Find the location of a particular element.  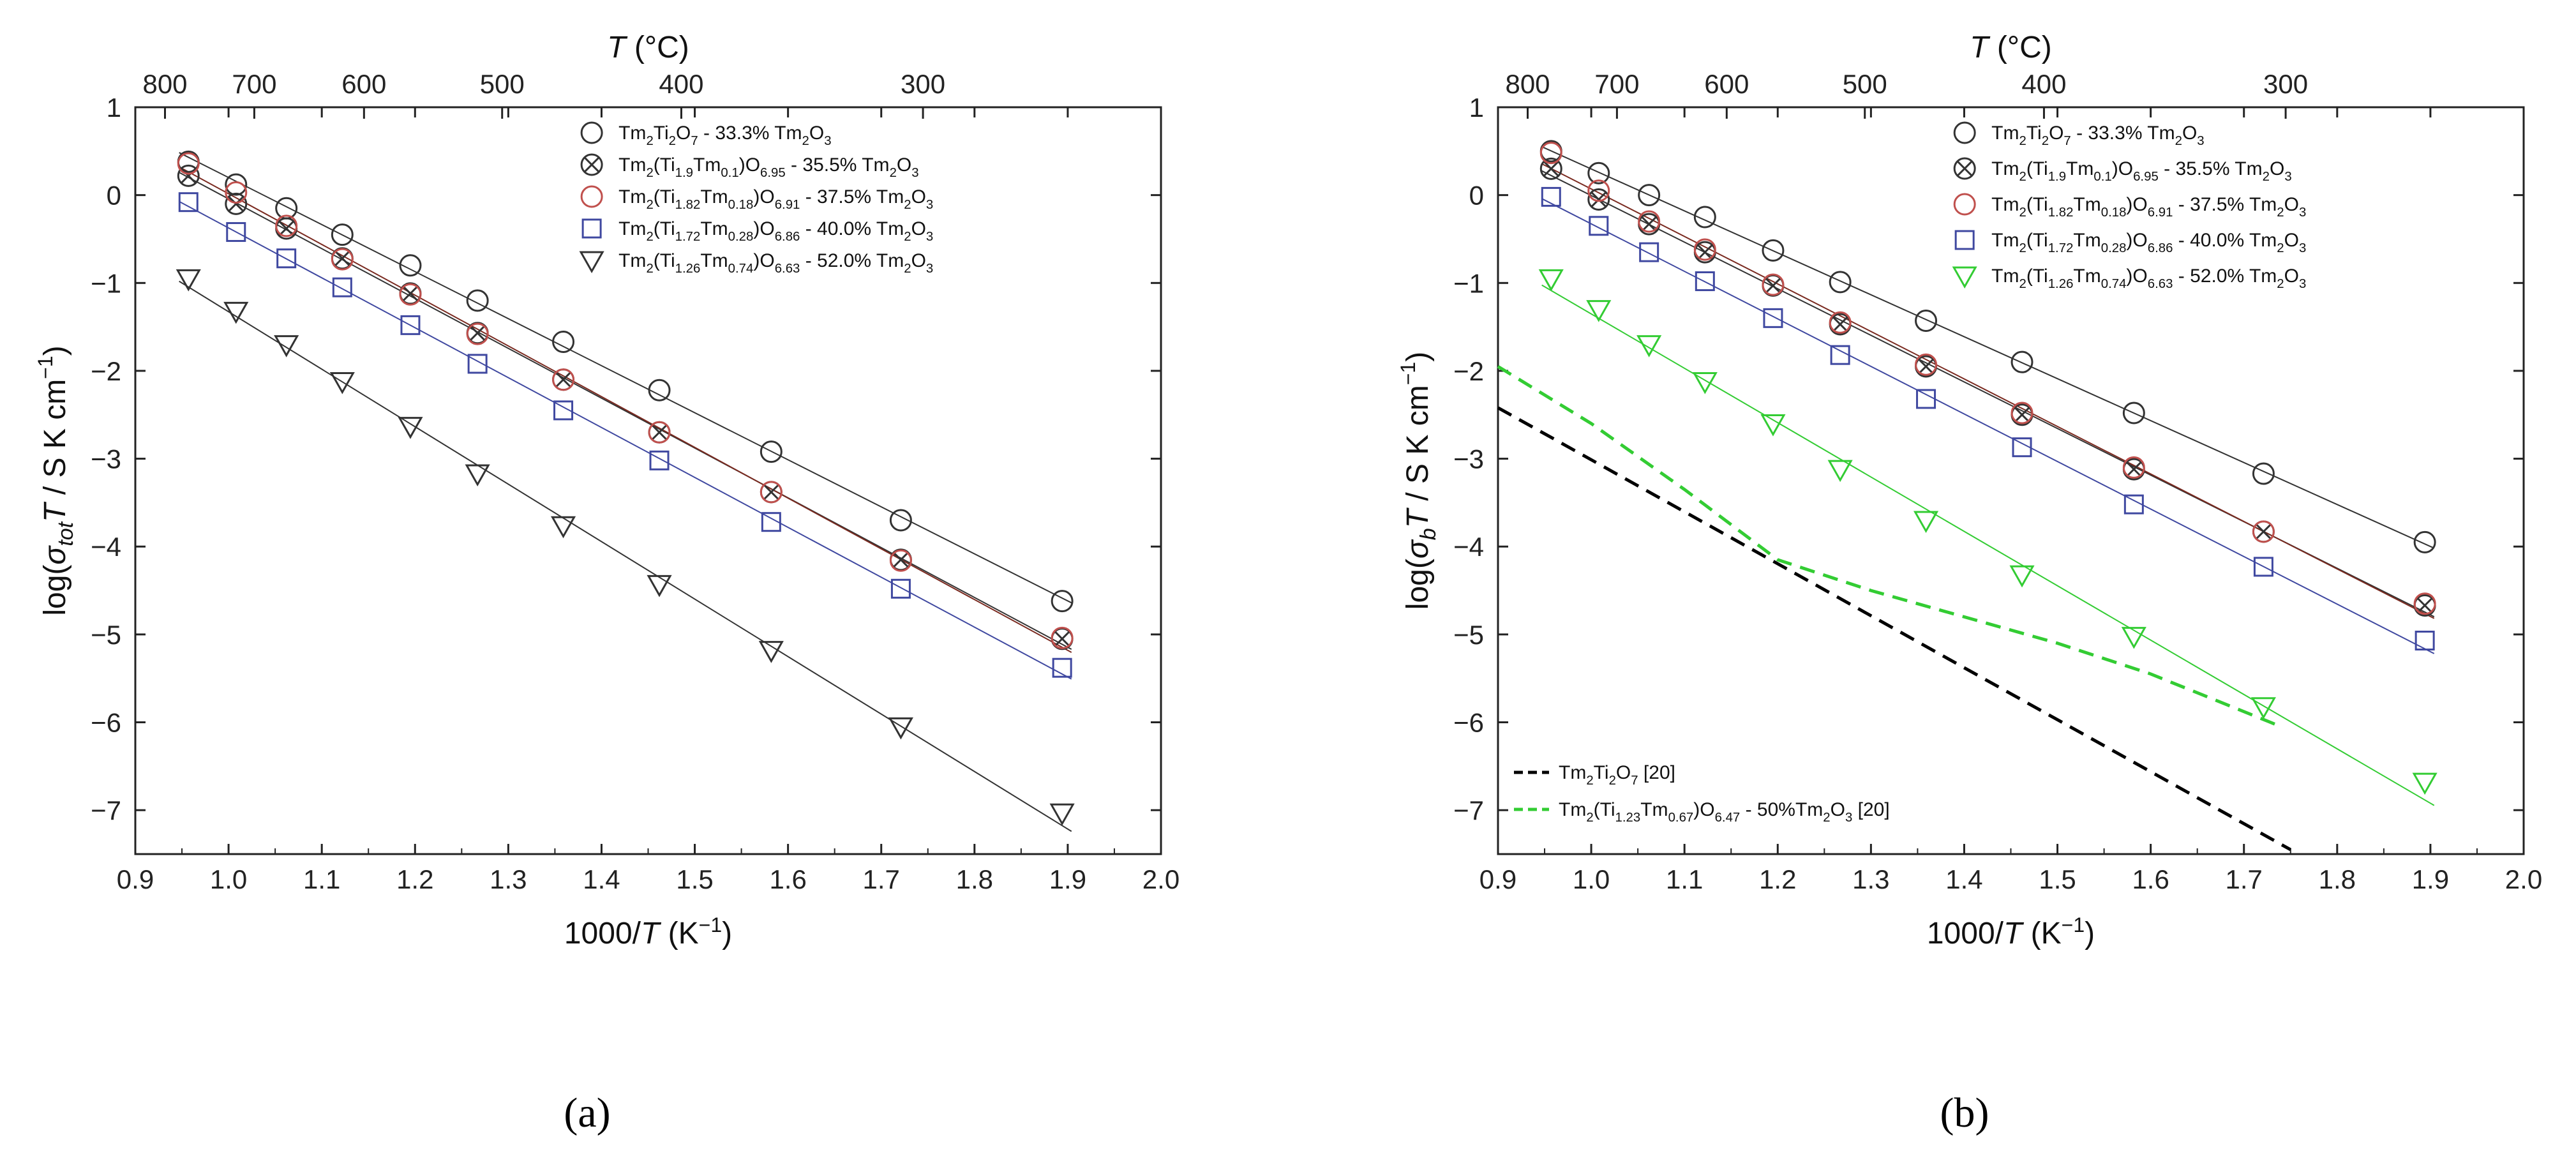

top-tick-label: 600 is located at coordinates (363, 84).